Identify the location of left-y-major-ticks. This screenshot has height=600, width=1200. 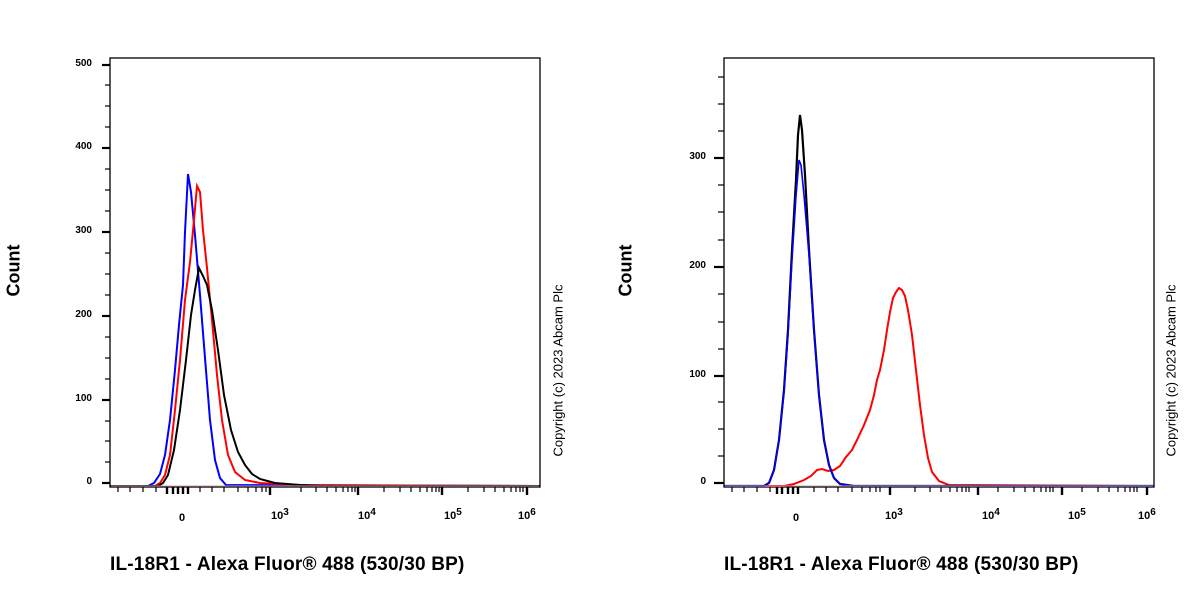
(106, 274).